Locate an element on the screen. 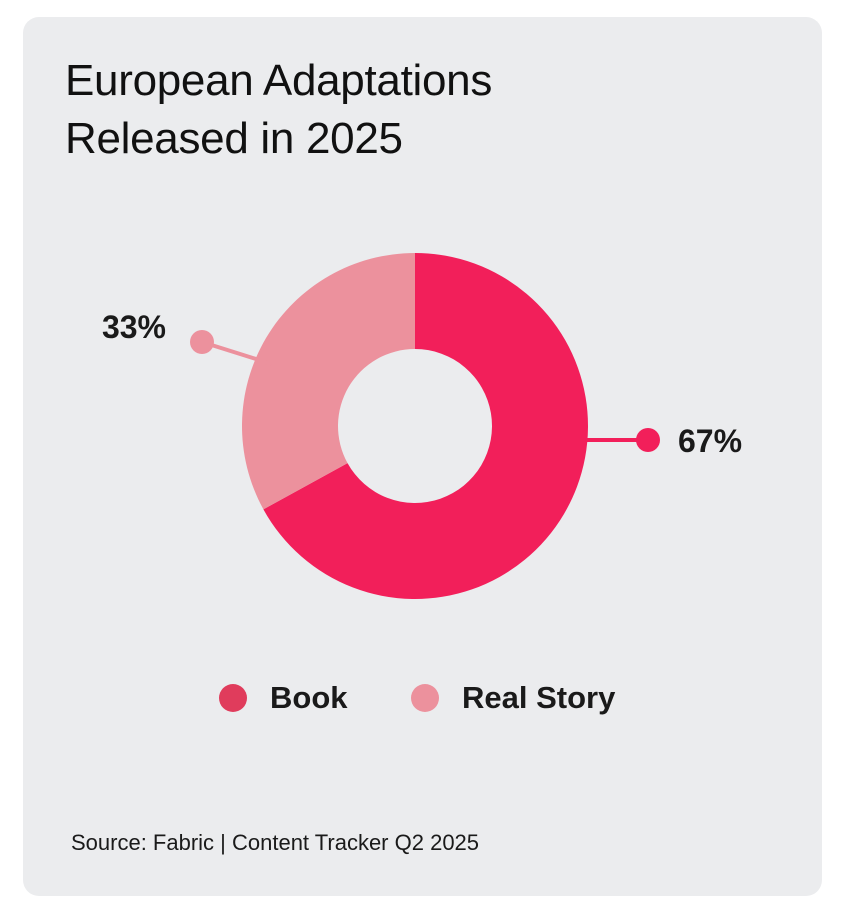  slice-book is located at coordinates (425, 426).